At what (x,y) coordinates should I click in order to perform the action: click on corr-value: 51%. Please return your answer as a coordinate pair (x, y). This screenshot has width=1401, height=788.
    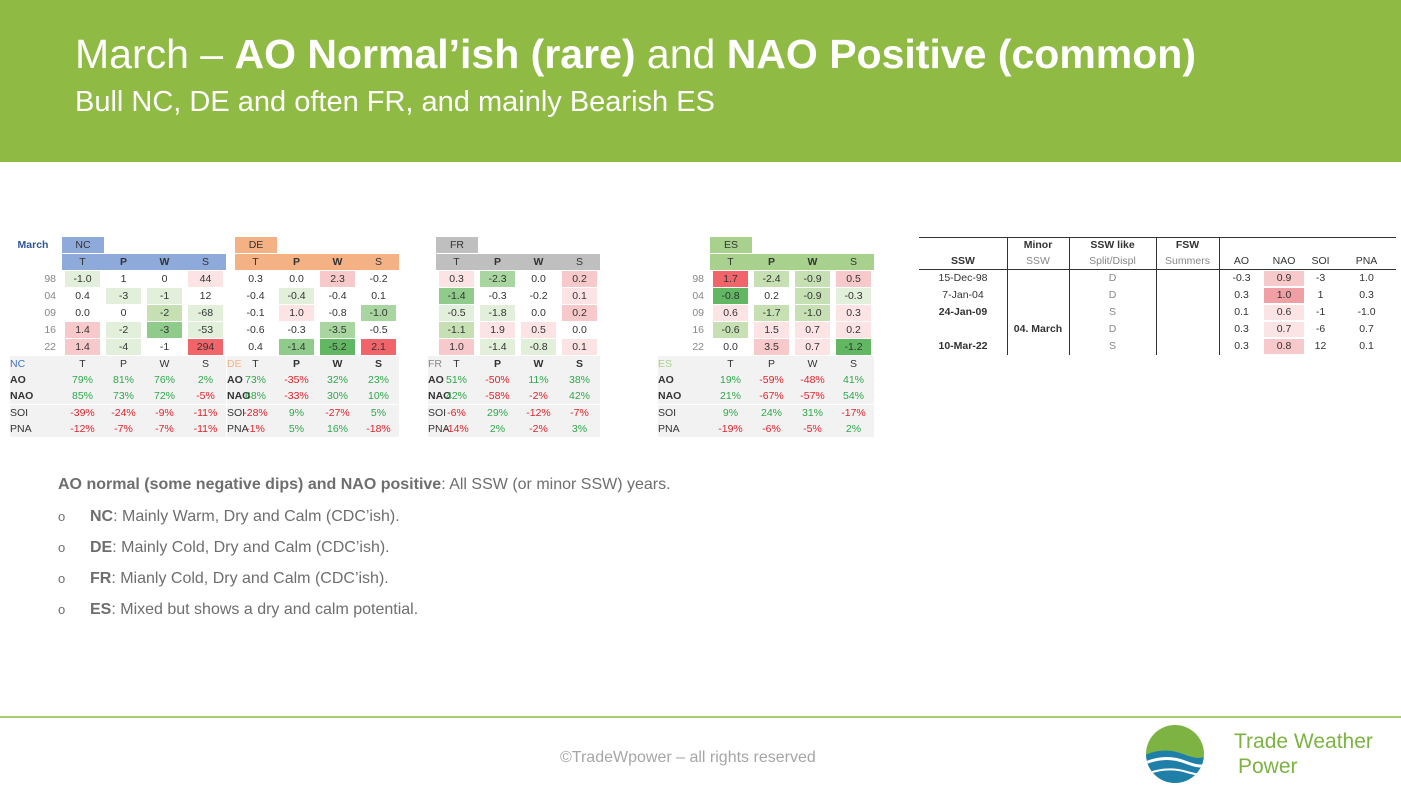
    Looking at the image, I should click on (456, 380).